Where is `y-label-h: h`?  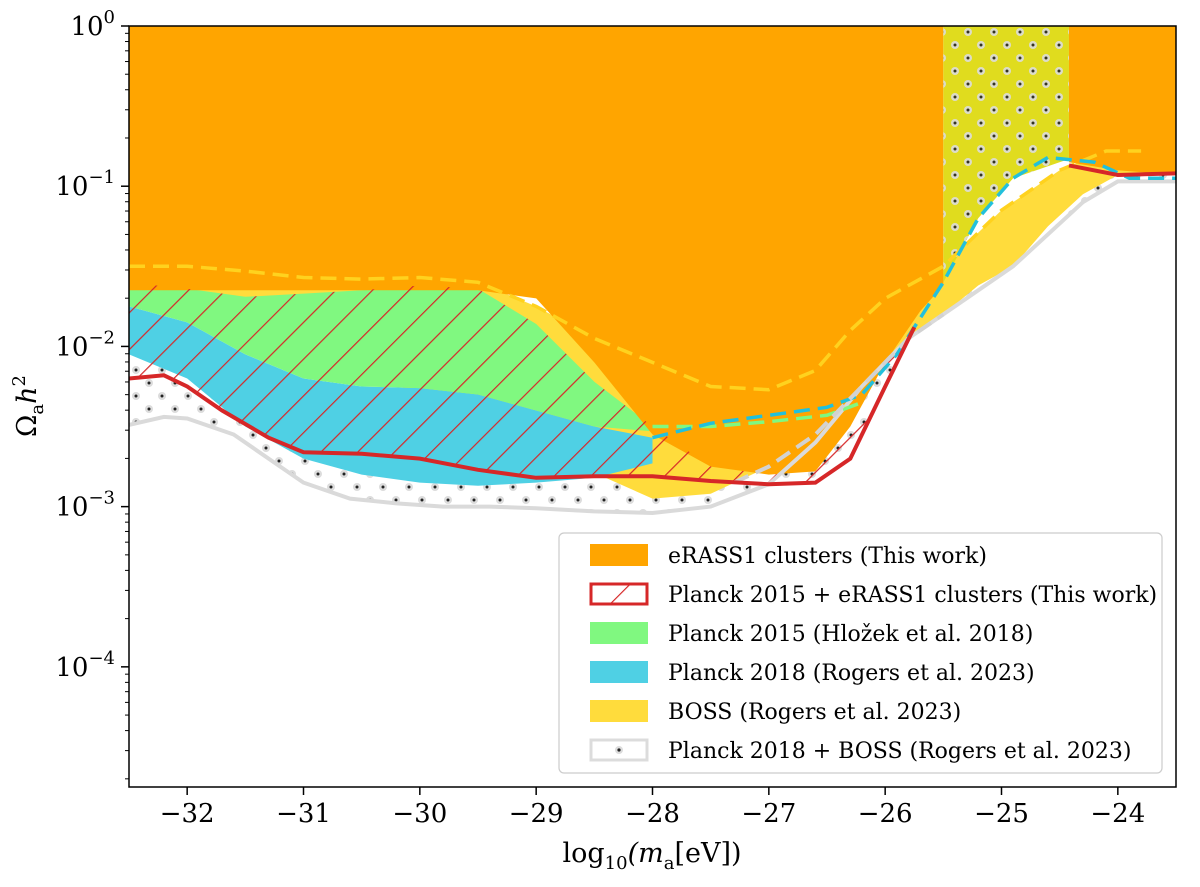
y-label-h: h is located at coordinates (27, 394).